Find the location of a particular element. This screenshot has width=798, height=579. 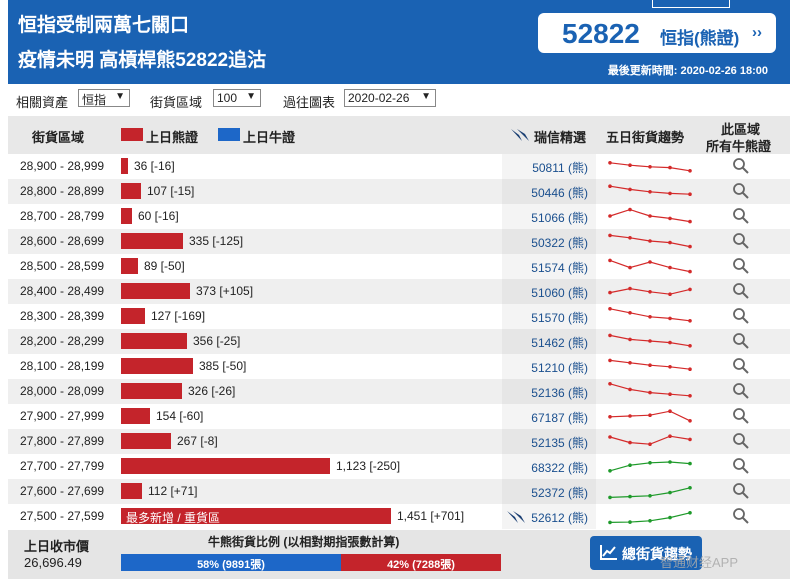

warrant-code-link: 50322 (熊) is located at coordinates (549, 241).